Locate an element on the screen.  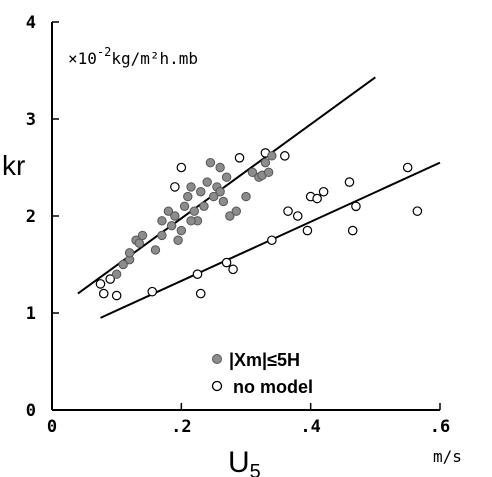
x-tick-label: .6 is located at coordinates (440, 427).